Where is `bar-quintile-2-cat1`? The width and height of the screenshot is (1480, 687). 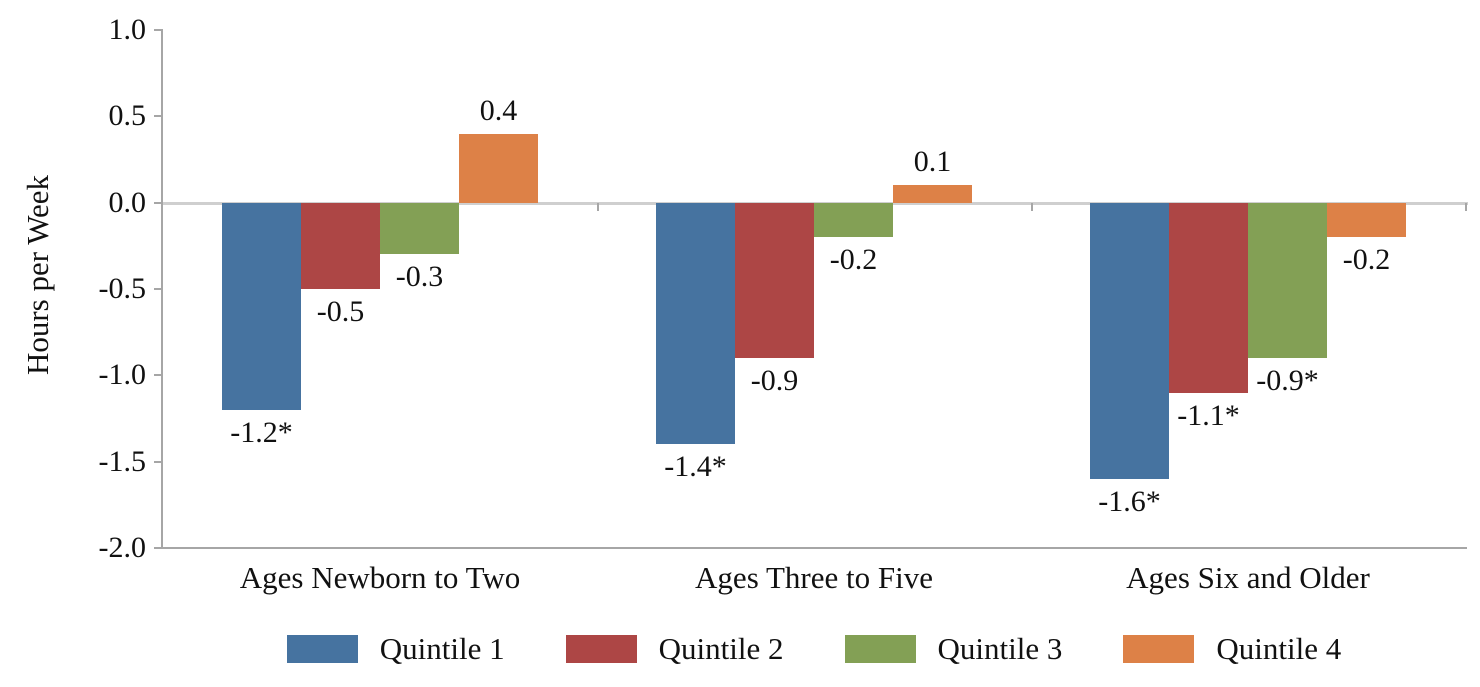 bar-quintile-2-cat1 is located at coordinates (340, 245).